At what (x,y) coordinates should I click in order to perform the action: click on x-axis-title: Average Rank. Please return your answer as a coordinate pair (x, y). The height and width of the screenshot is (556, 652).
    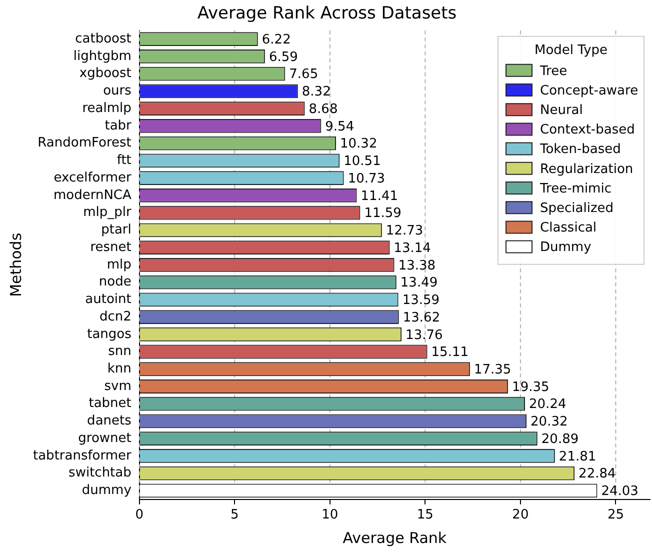
    Looking at the image, I should click on (394, 537).